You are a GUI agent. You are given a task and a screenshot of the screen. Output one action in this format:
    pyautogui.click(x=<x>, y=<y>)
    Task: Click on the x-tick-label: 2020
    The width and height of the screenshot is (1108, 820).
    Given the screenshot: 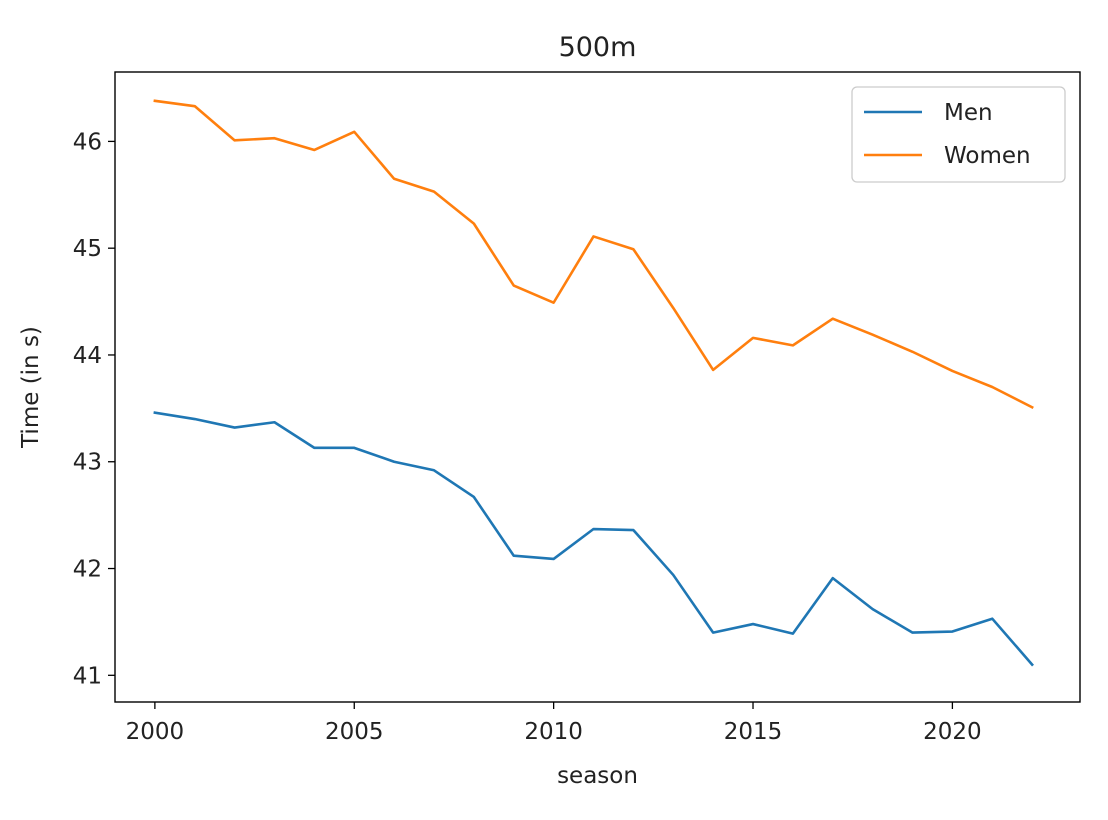 What is the action you would take?
    pyautogui.click(x=952, y=732)
    